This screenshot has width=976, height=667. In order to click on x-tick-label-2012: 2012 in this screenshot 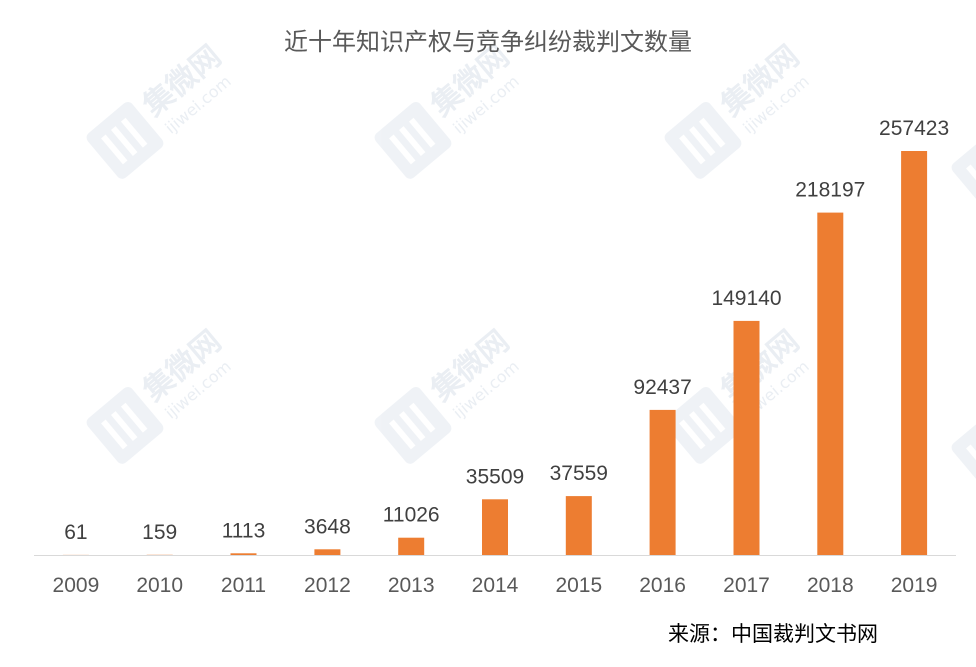, I will do `click(327, 585)`.